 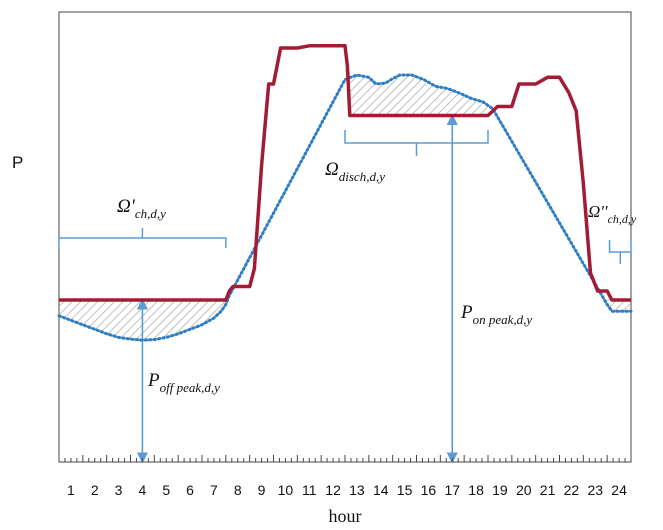 I want to click on x-tick-label: 19, so click(x=500, y=490).